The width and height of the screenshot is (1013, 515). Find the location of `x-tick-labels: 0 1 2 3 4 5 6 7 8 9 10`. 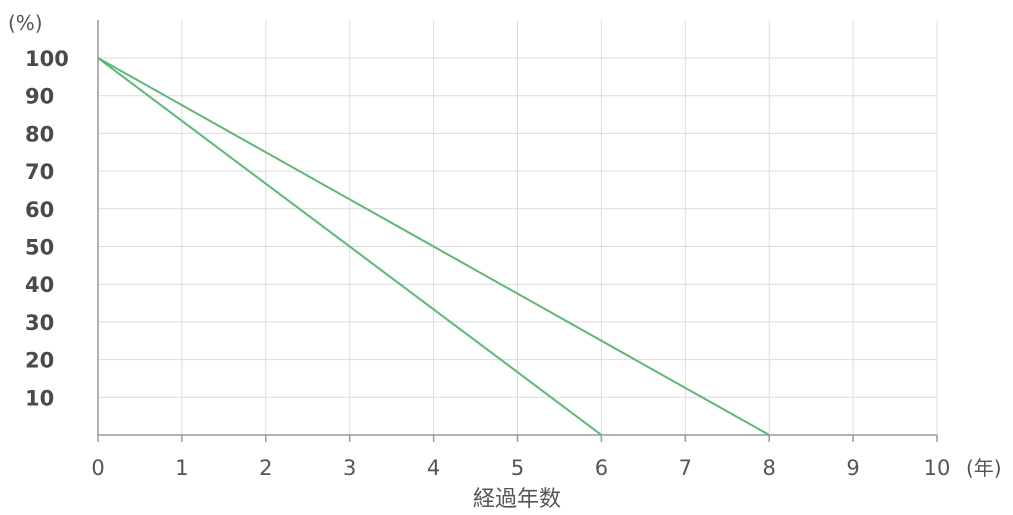

x-tick-labels: 0 1 2 3 4 5 6 7 8 9 10 is located at coordinates (520, 468).